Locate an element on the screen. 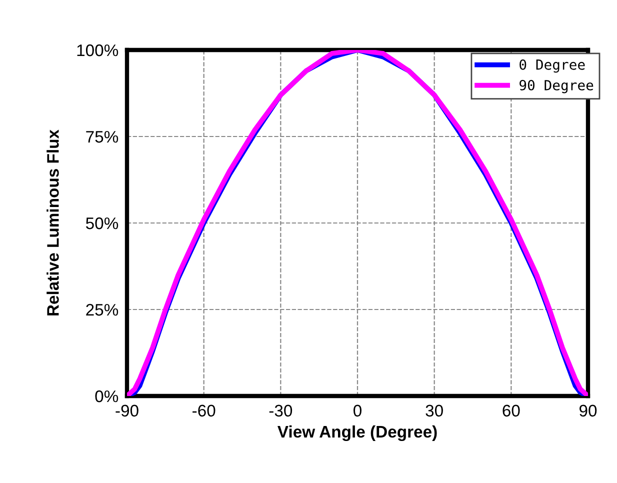  legend-label: 90 Degree is located at coordinates (557, 87).